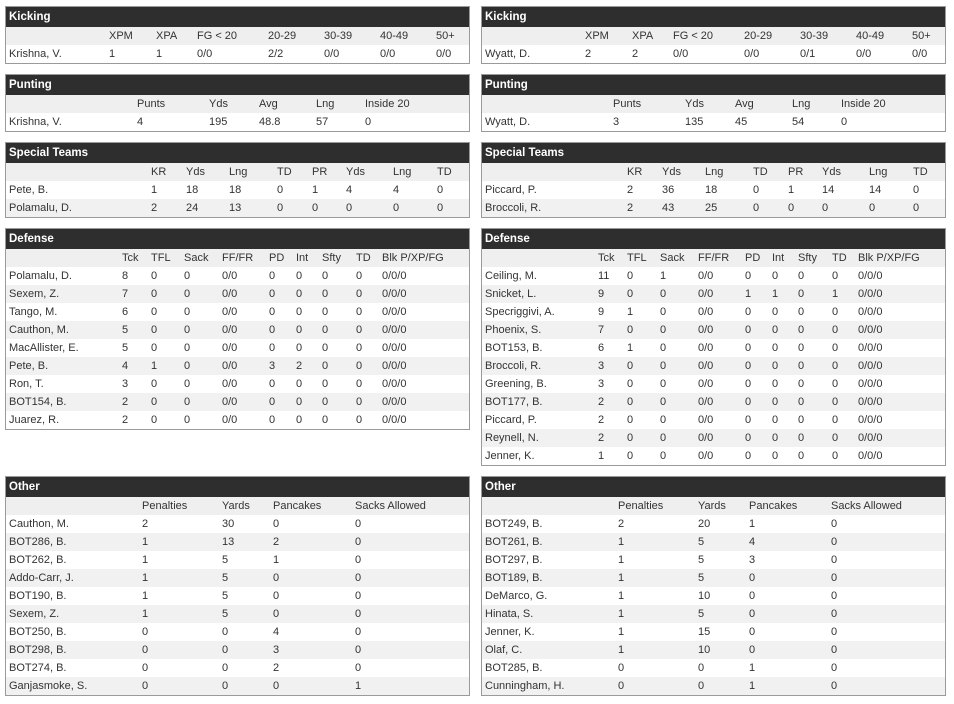 This screenshot has height=704, width=954. I want to click on section-title: Punting, so click(713, 85).